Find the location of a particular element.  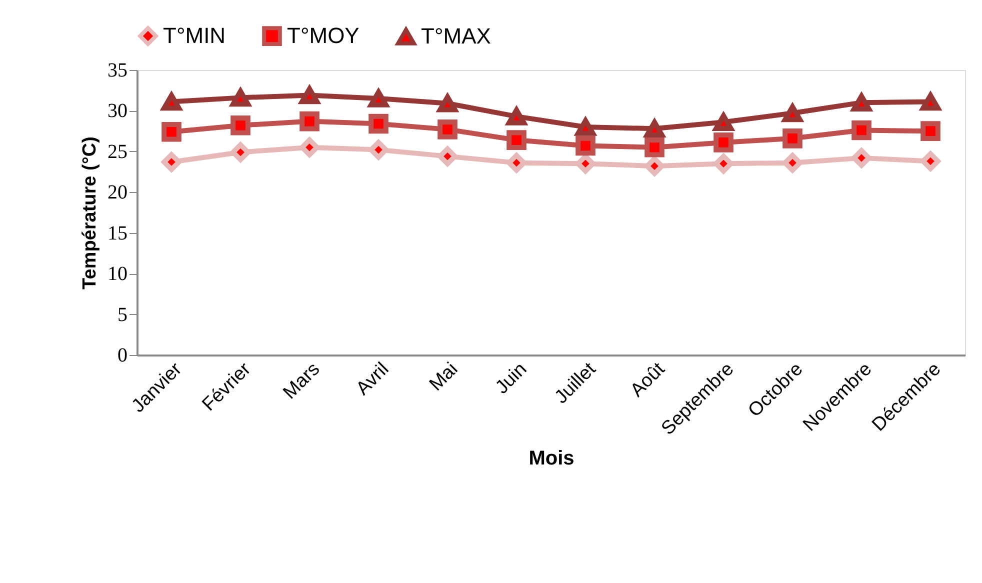

x-tick-label: Juin is located at coordinates (512, 378).